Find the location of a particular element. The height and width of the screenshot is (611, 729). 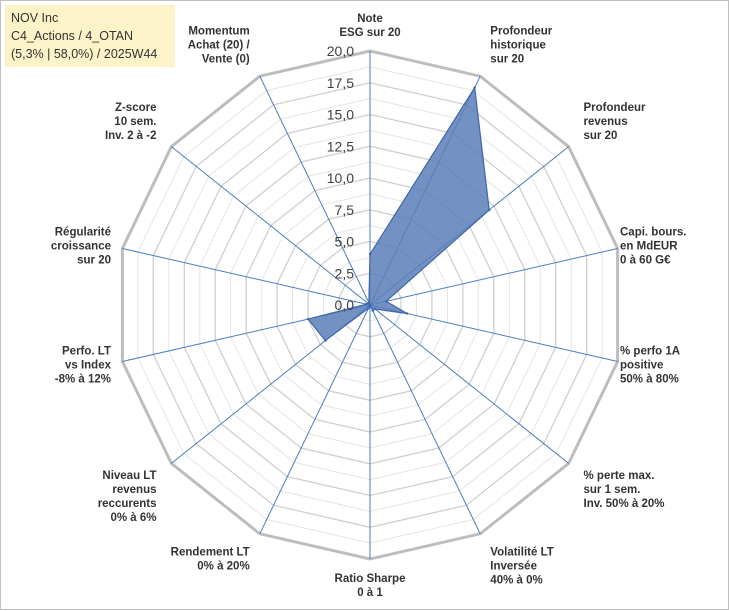

tick-label: 0,0 is located at coordinates (345, 305).